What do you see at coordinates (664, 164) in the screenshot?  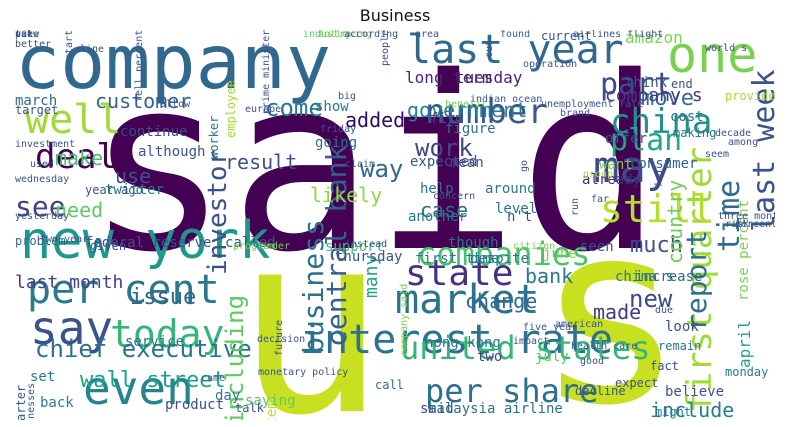 I see `word: consumer` at bounding box center [664, 164].